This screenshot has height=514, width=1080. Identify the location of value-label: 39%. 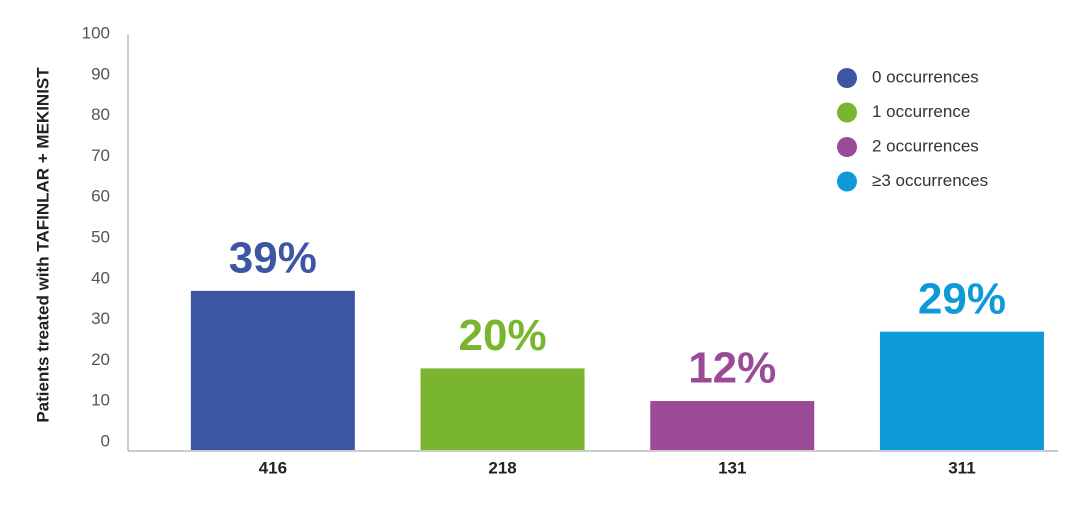
(273, 258).